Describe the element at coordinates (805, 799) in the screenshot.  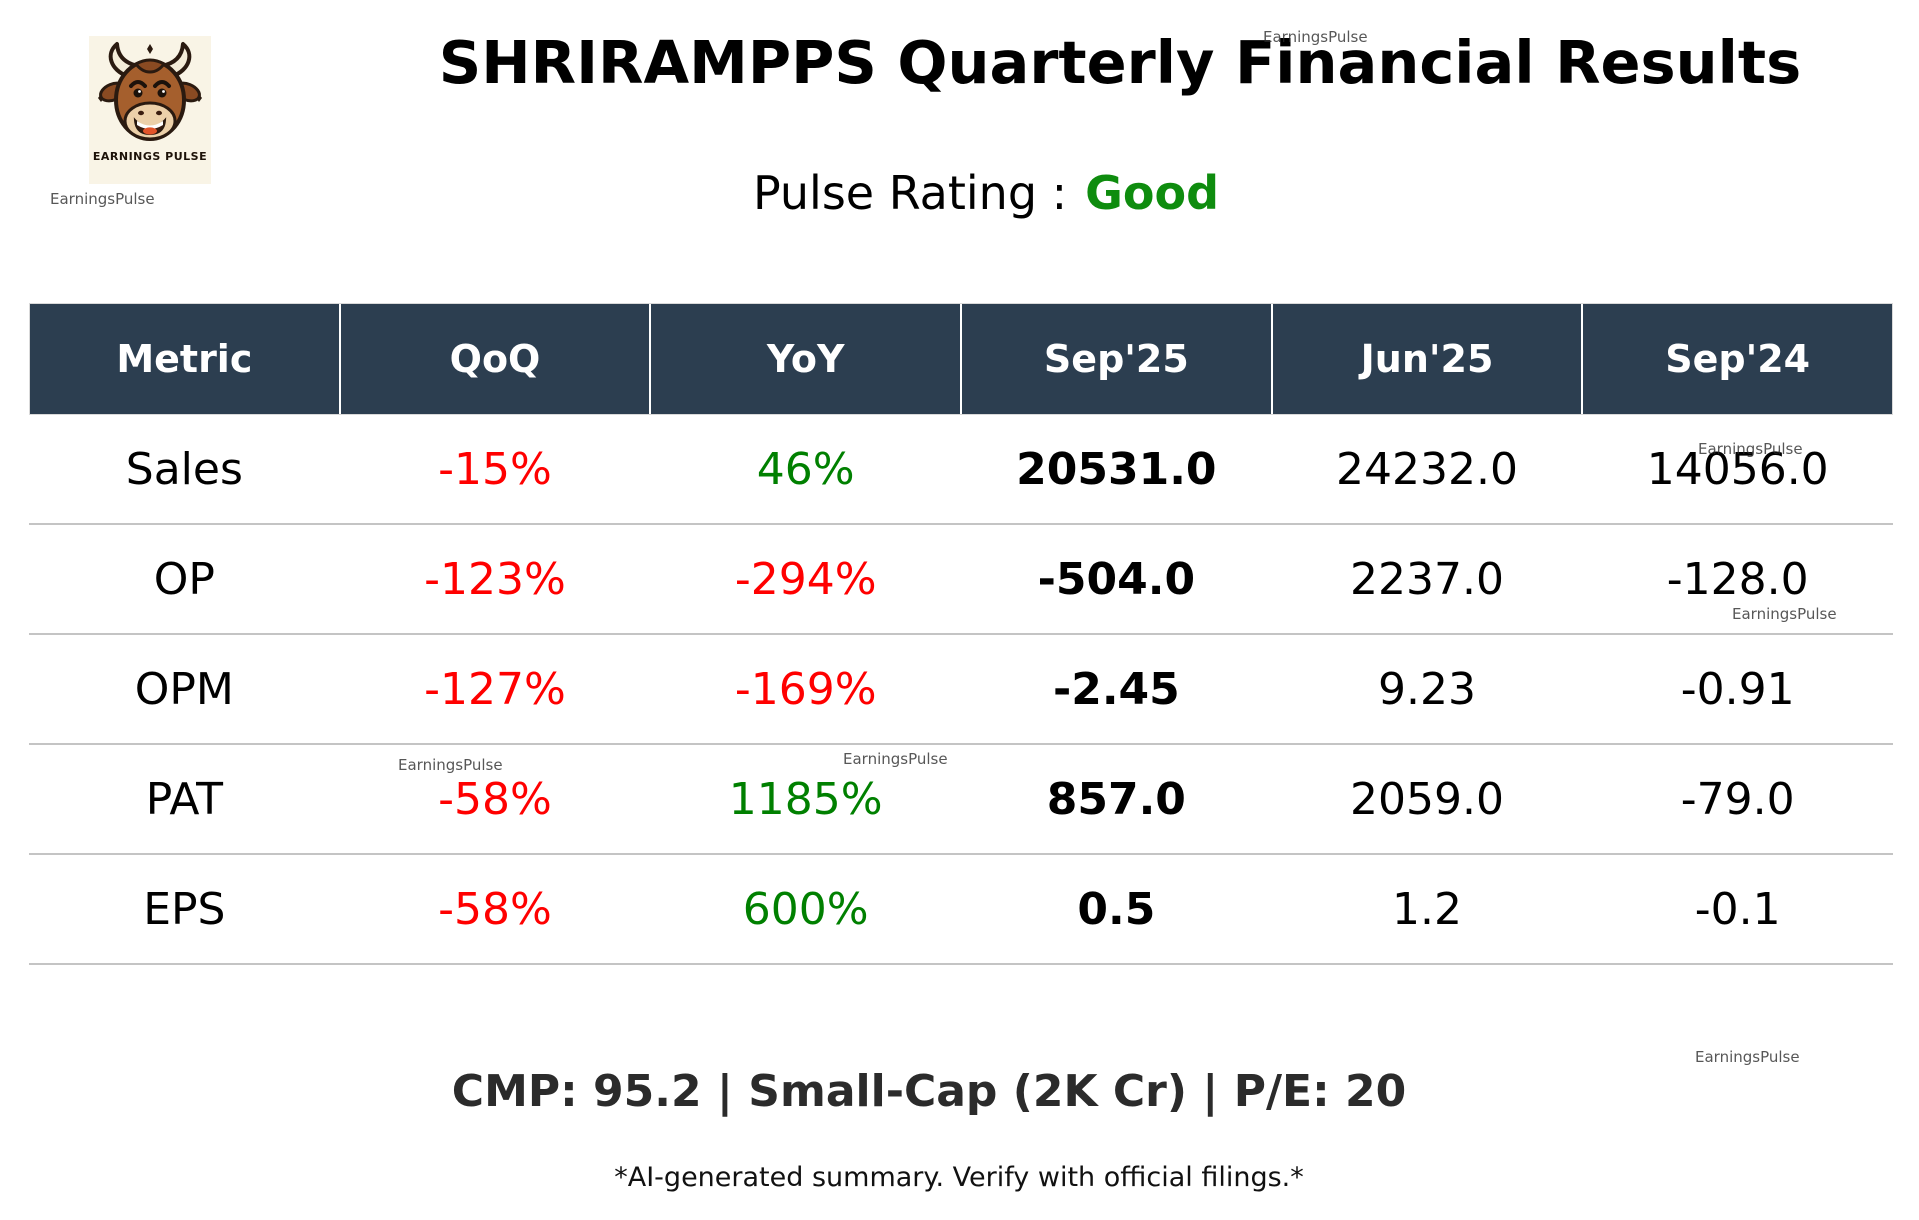
I see `cell-yoy: 1185%` at that location.